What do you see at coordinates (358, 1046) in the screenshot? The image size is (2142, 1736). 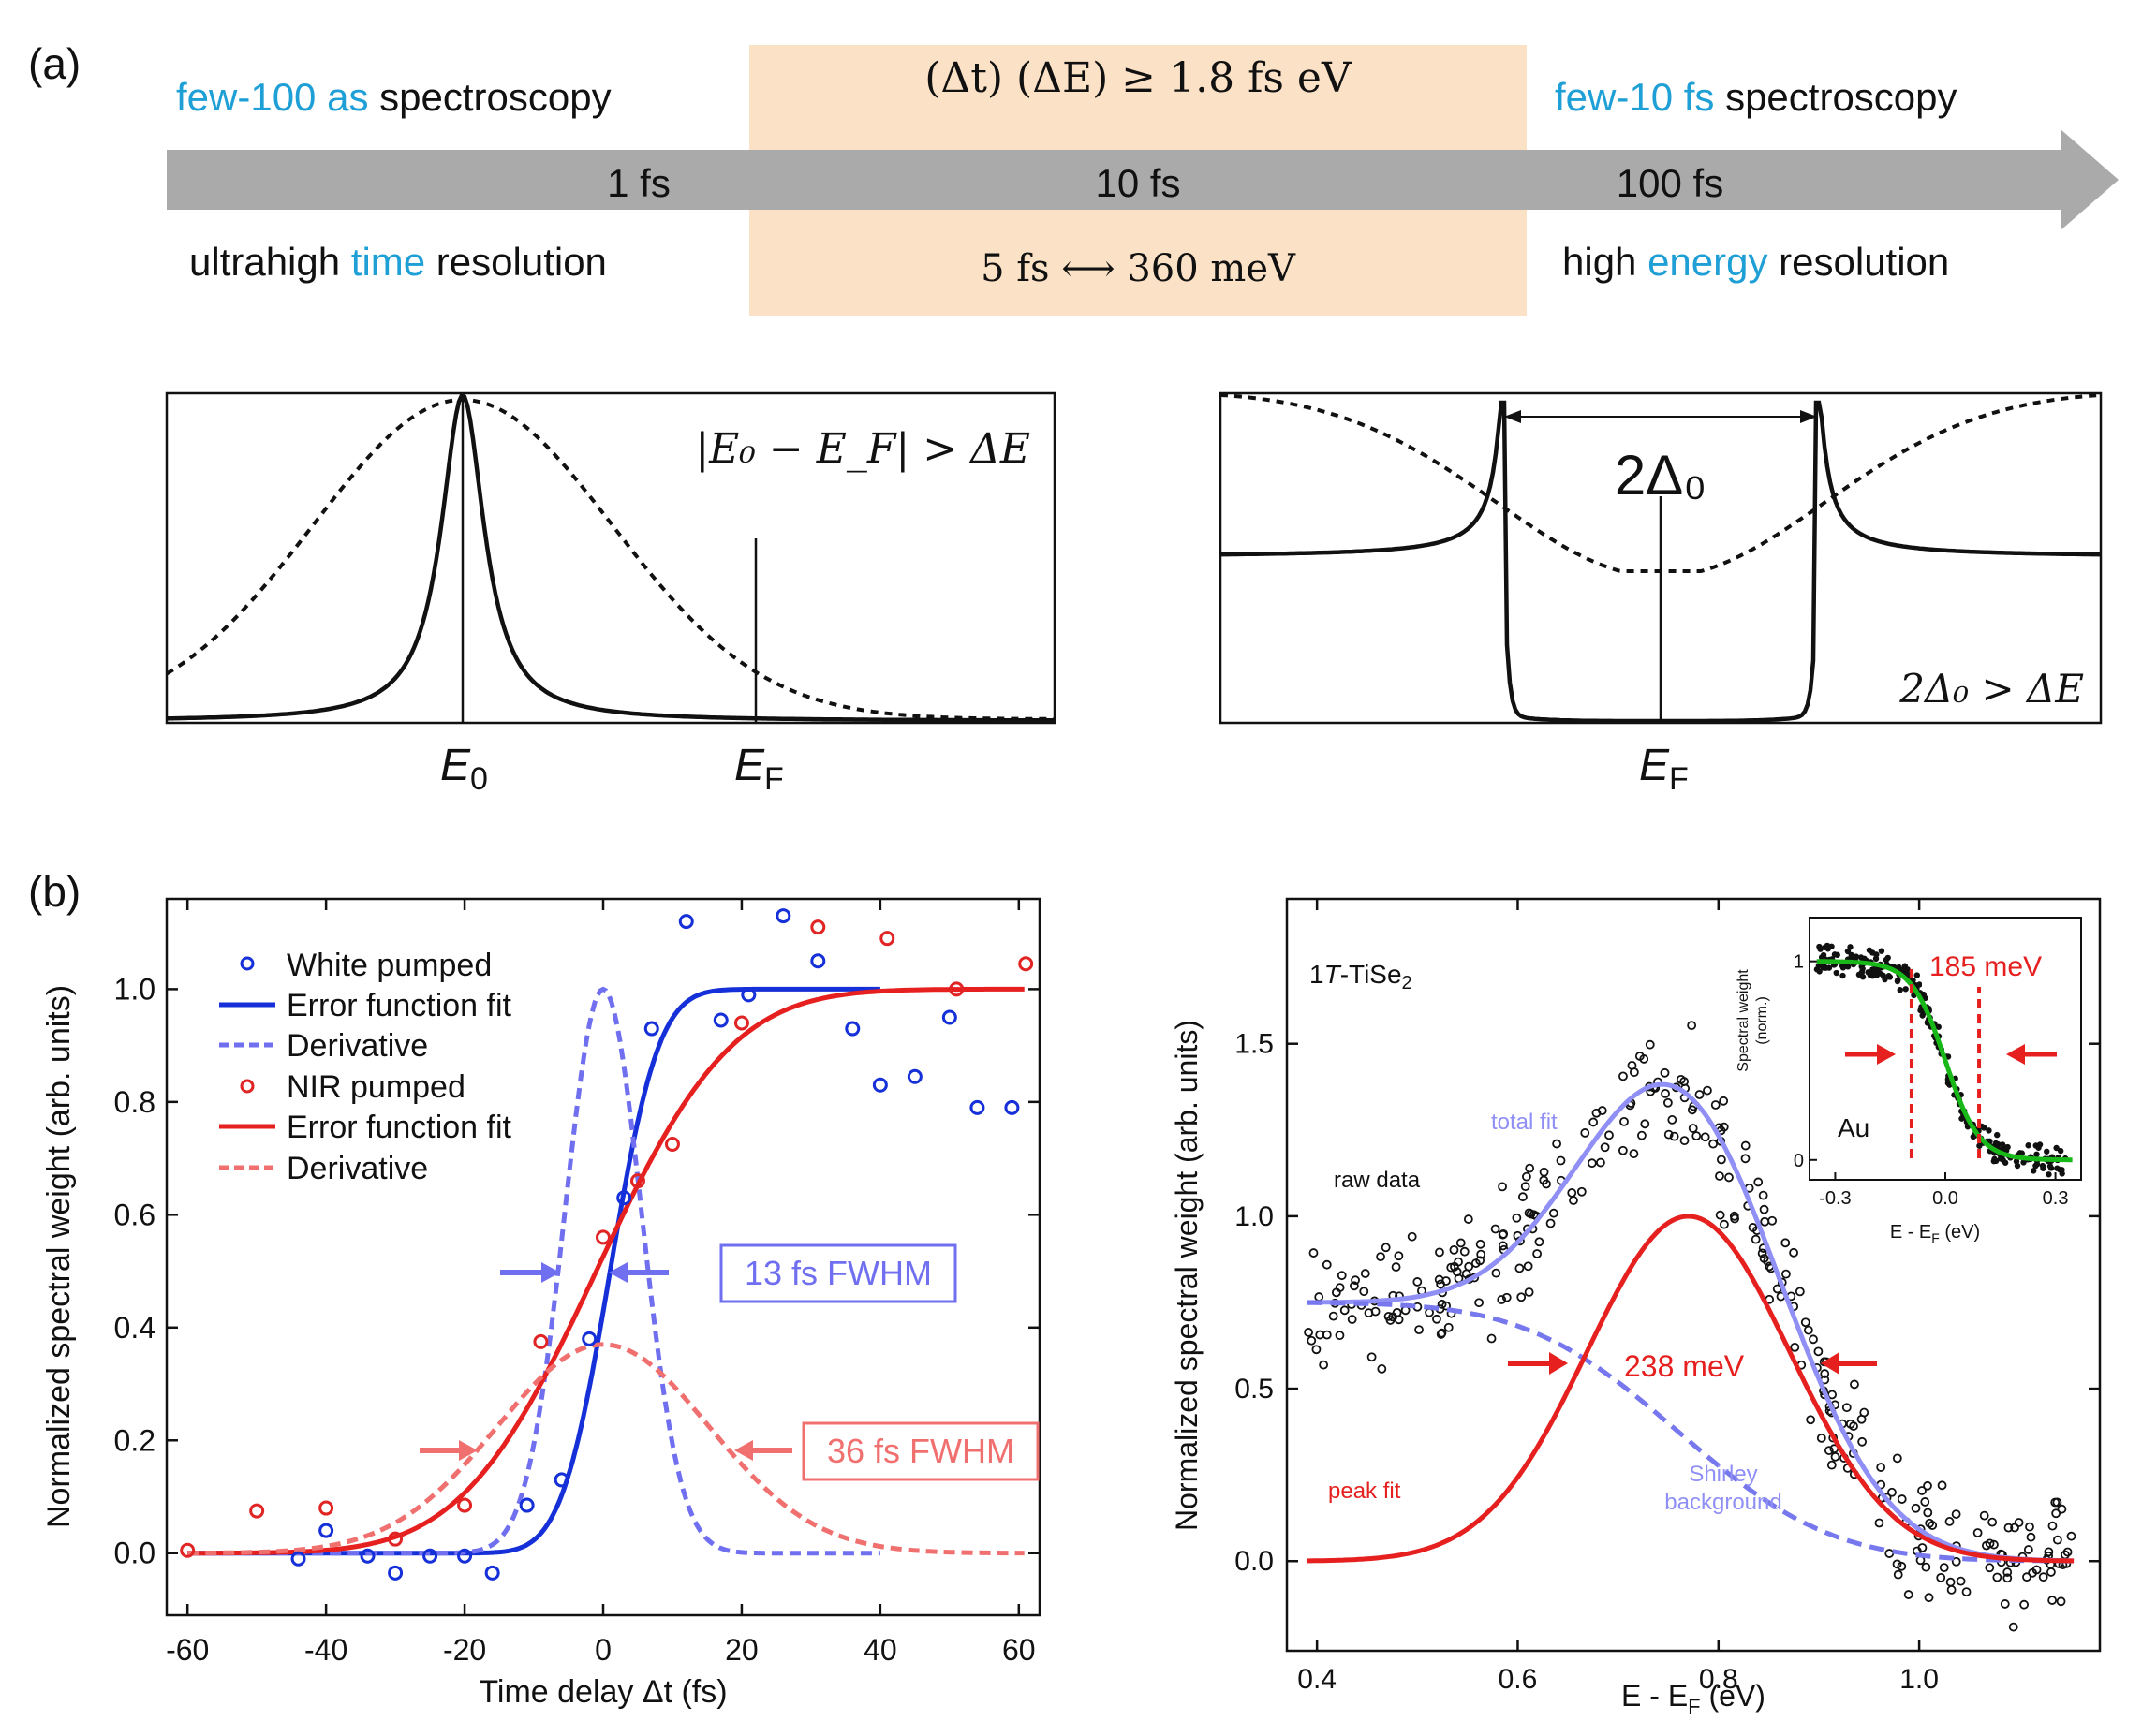 I see `legend-white-deriv-label: Derivative` at bounding box center [358, 1046].